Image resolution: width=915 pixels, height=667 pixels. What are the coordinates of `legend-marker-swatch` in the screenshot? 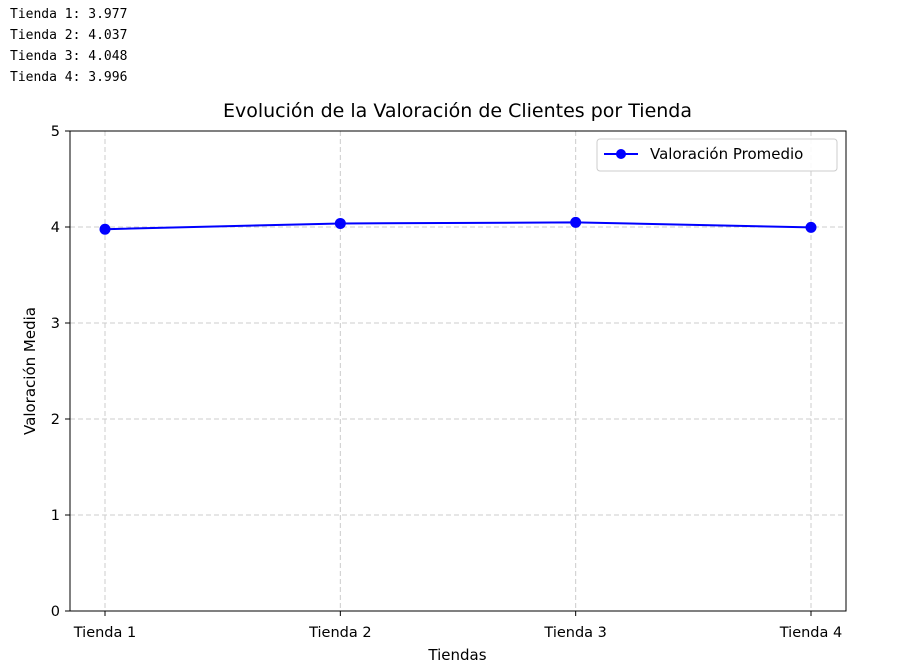 It's located at (621, 154).